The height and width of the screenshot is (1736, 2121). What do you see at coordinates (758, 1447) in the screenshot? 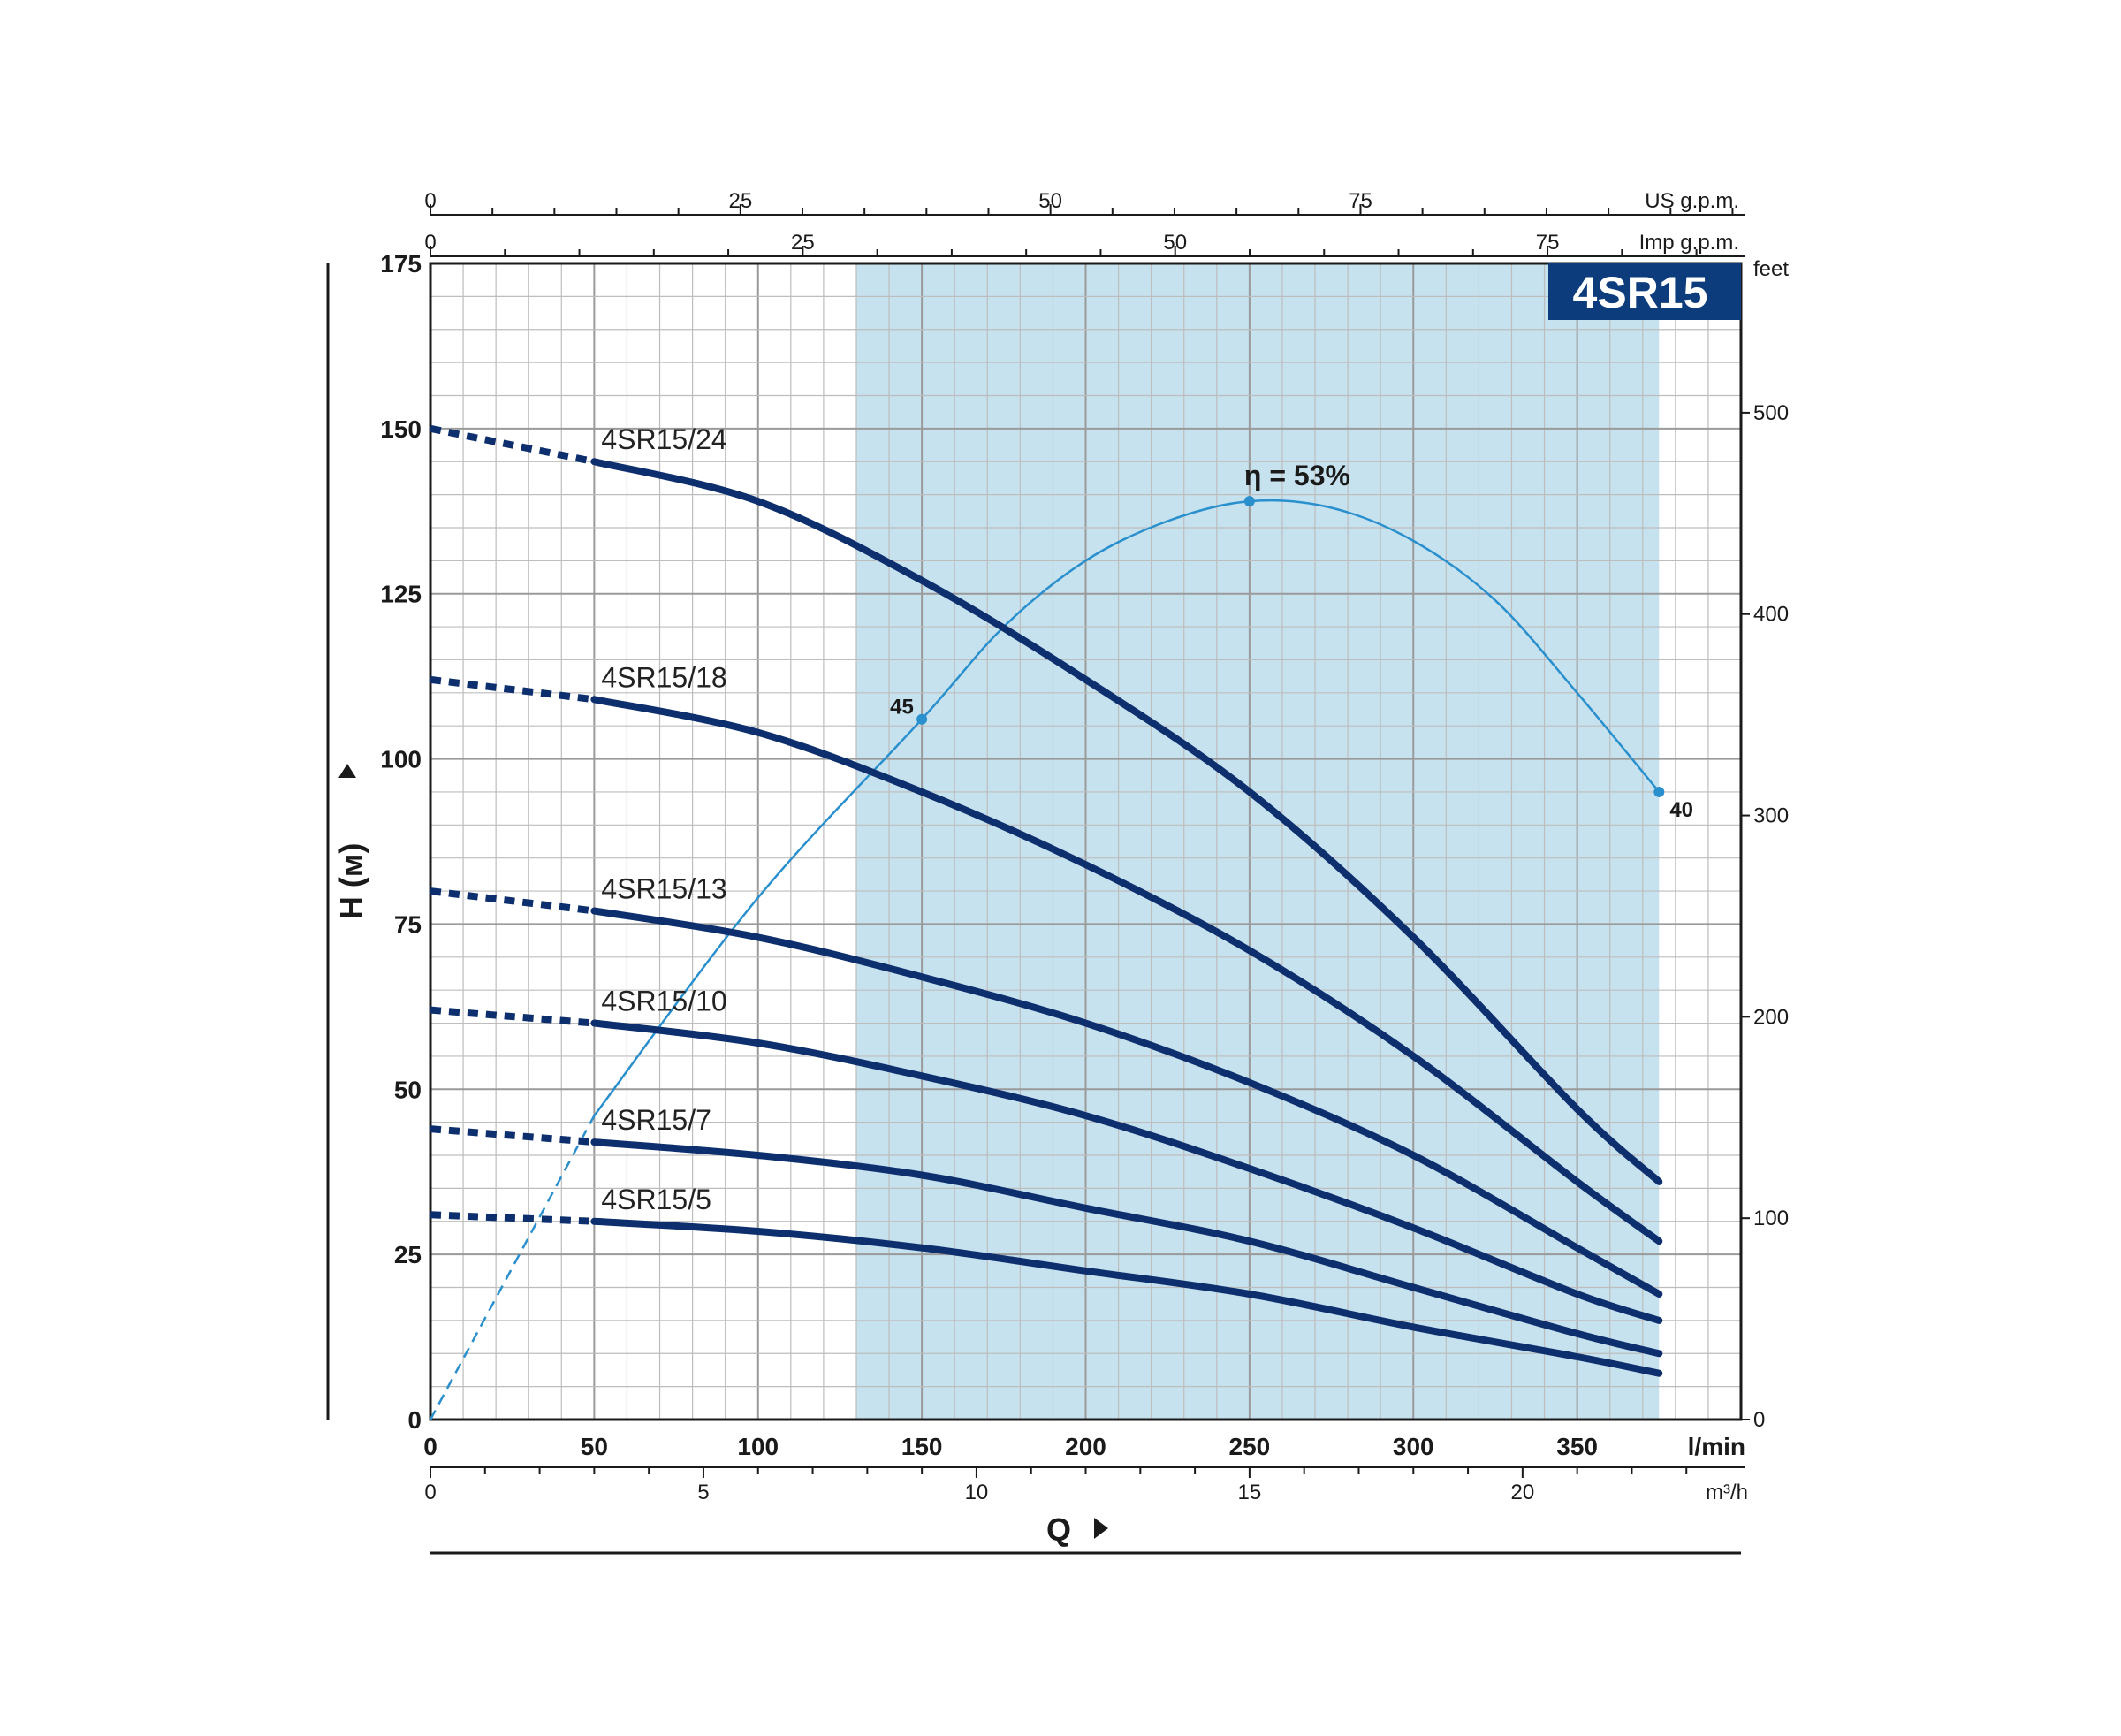
I see `x-tick-label: 100` at bounding box center [758, 1447].